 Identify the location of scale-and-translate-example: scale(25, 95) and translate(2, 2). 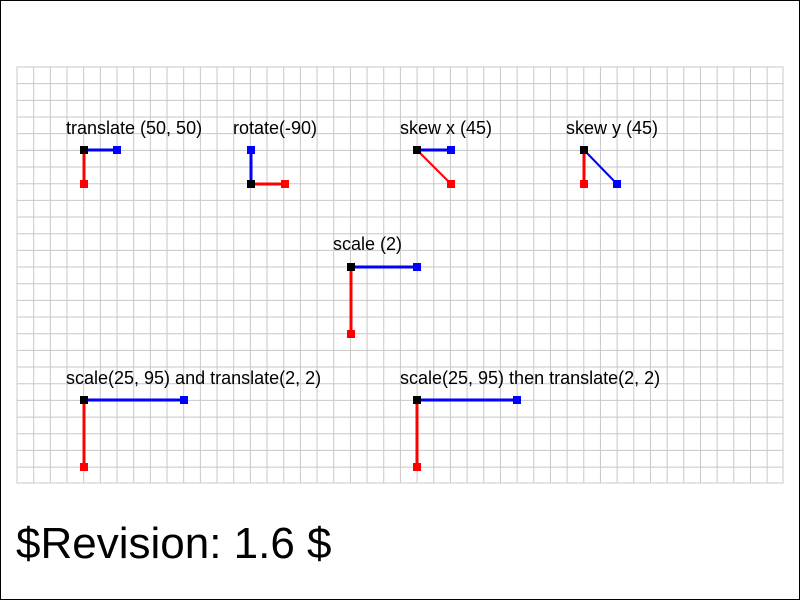
(193, 419).